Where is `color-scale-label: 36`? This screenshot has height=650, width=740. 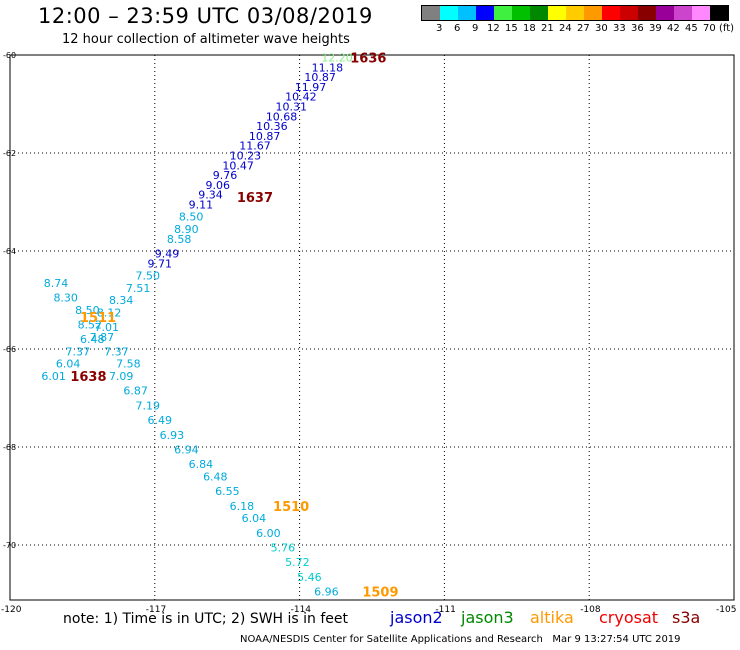
color-scale-label: 36 is located at coordinates (637, 28).